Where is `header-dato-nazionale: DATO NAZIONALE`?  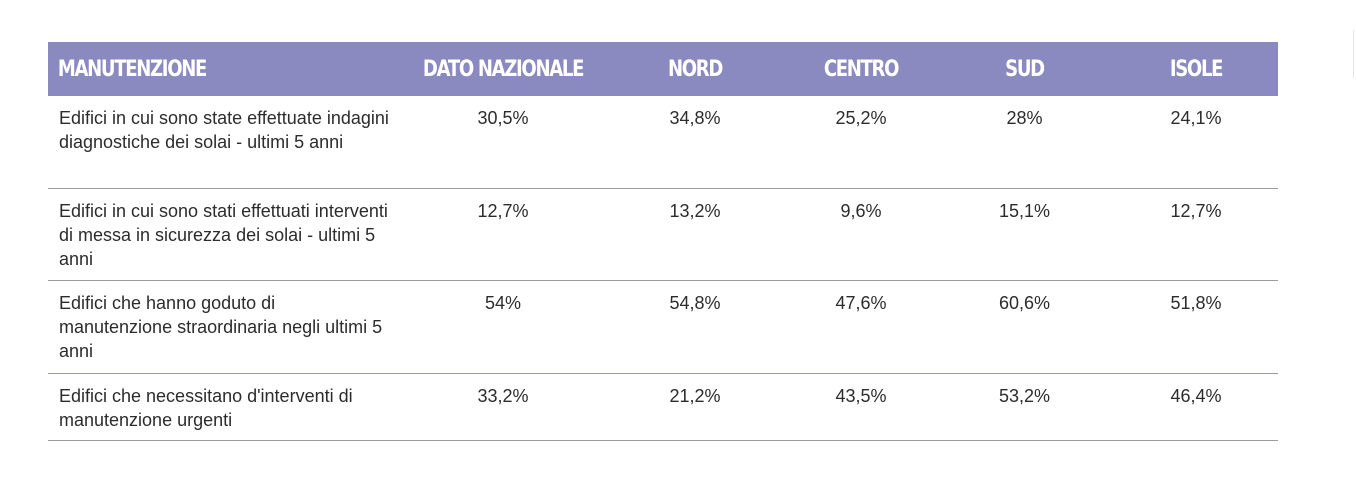 header-dato-nazionale: DATO NAZIONALE is located at coordinates (503, 69).